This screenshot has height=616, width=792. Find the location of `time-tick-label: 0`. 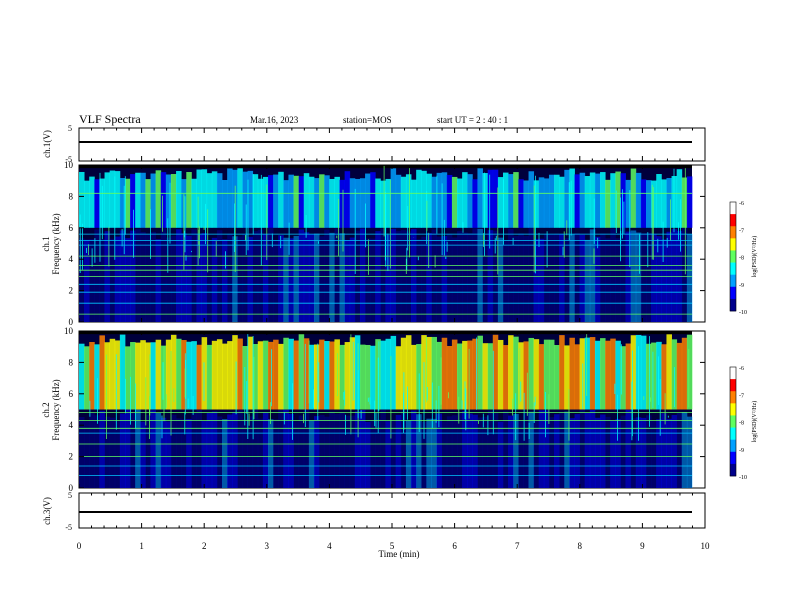

time-tick-label: 0 is located at coordinates (79, 546).